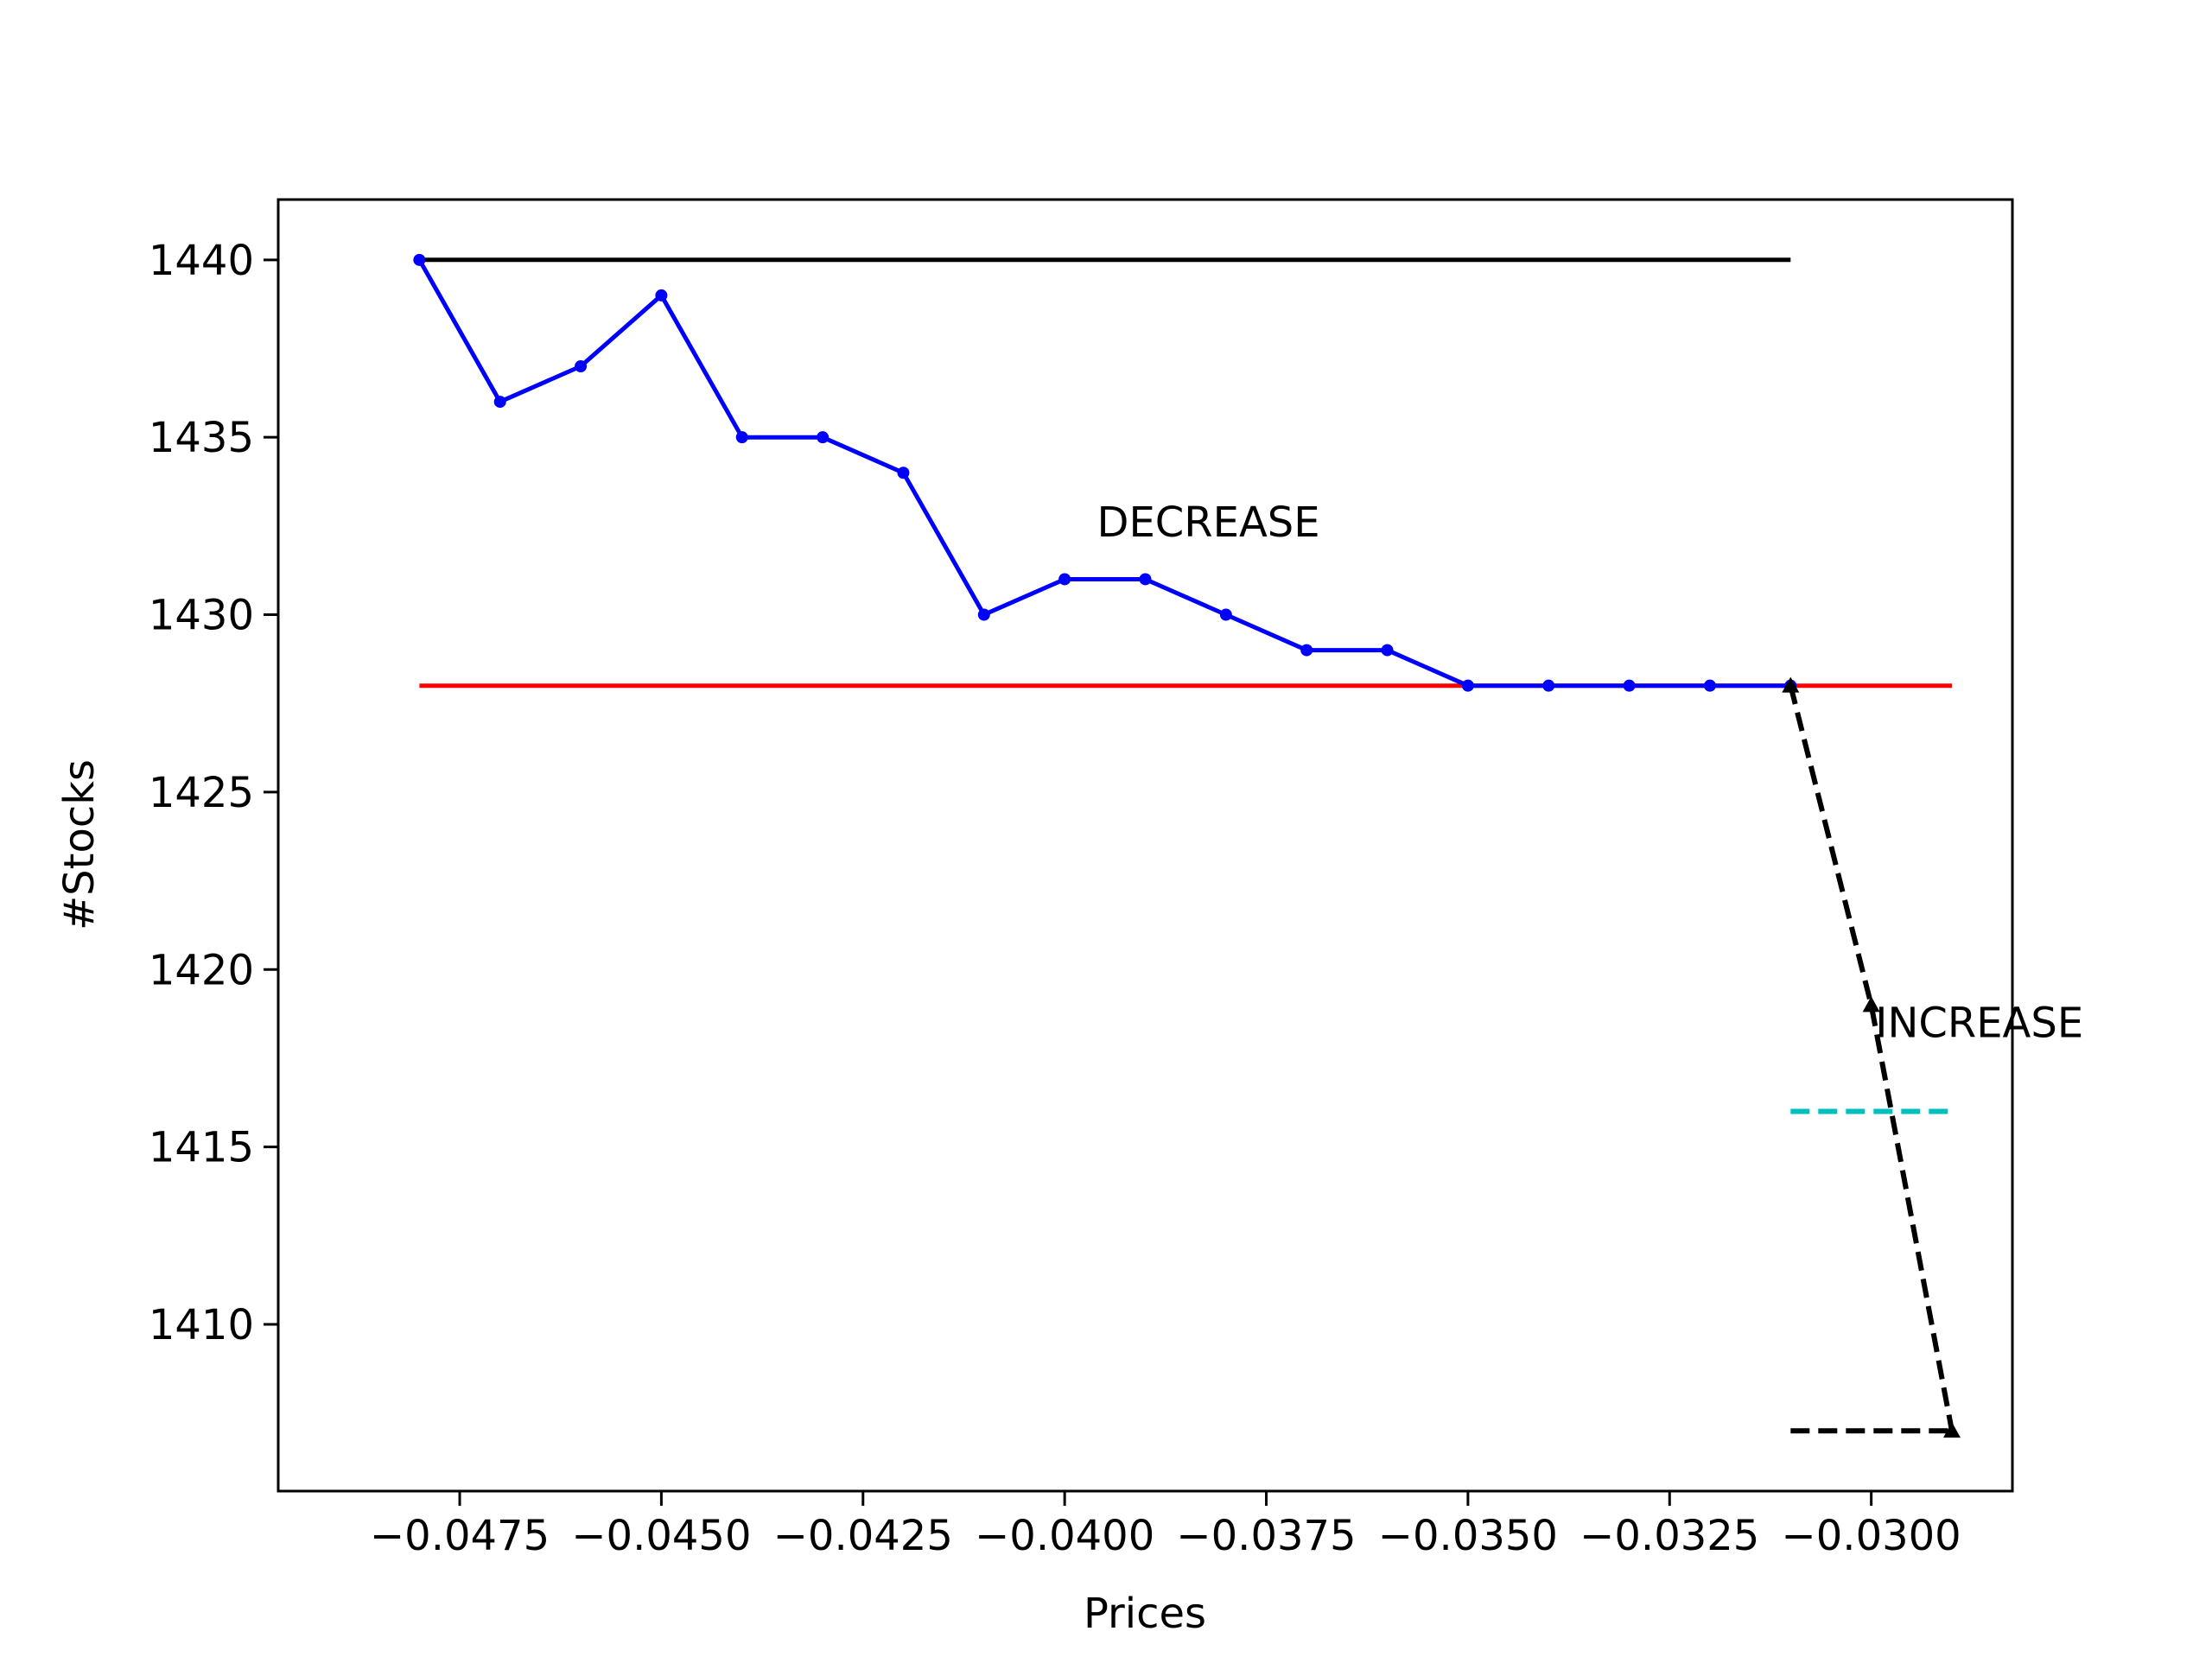 This screenshot has height=1663, width=2212. I want to click on y-axis-label: #Stocks, so click(79, 845).